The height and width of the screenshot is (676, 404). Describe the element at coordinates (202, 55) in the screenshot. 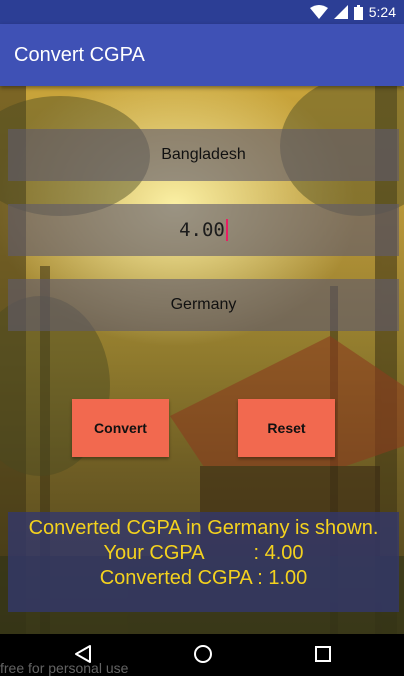

I see `app-bar: Convert CGPA` at that location.